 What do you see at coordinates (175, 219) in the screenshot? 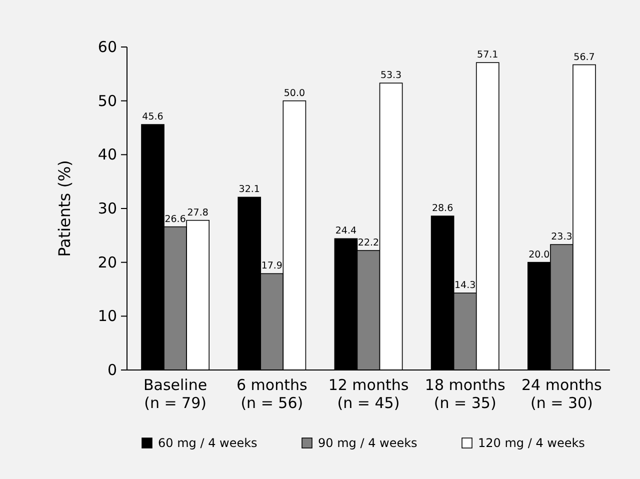
I see `data-label: 26.6` at bounding box center [175, 219].